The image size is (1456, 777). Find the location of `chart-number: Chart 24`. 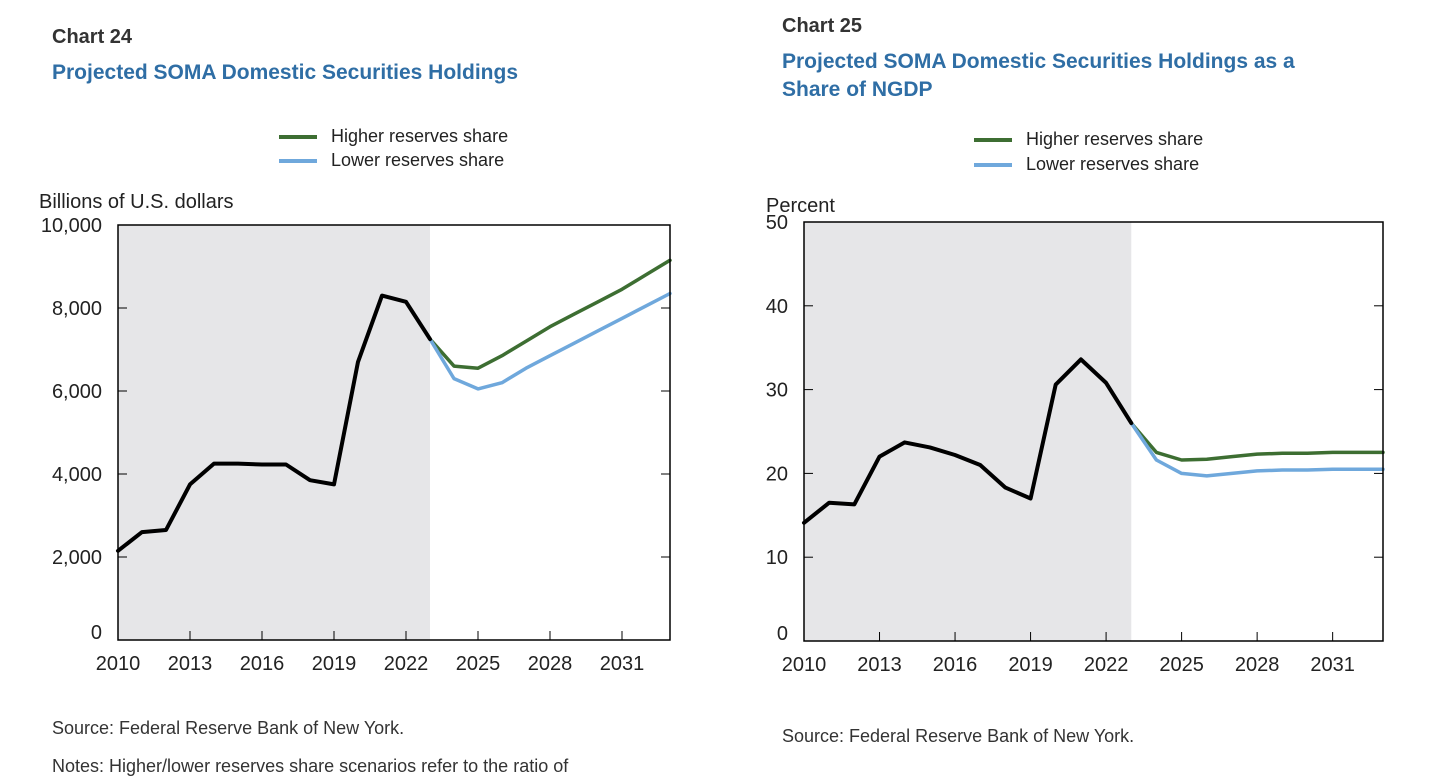

chart-number: Chart 24 is located at coordinates (92, 37).